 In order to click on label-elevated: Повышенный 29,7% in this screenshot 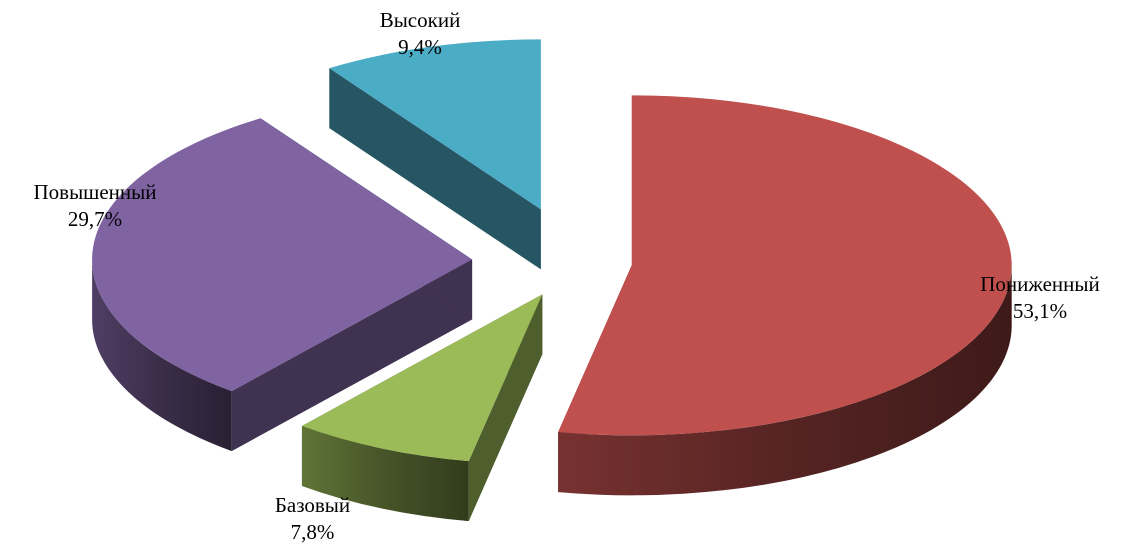, I will do `click(95, 206)`.